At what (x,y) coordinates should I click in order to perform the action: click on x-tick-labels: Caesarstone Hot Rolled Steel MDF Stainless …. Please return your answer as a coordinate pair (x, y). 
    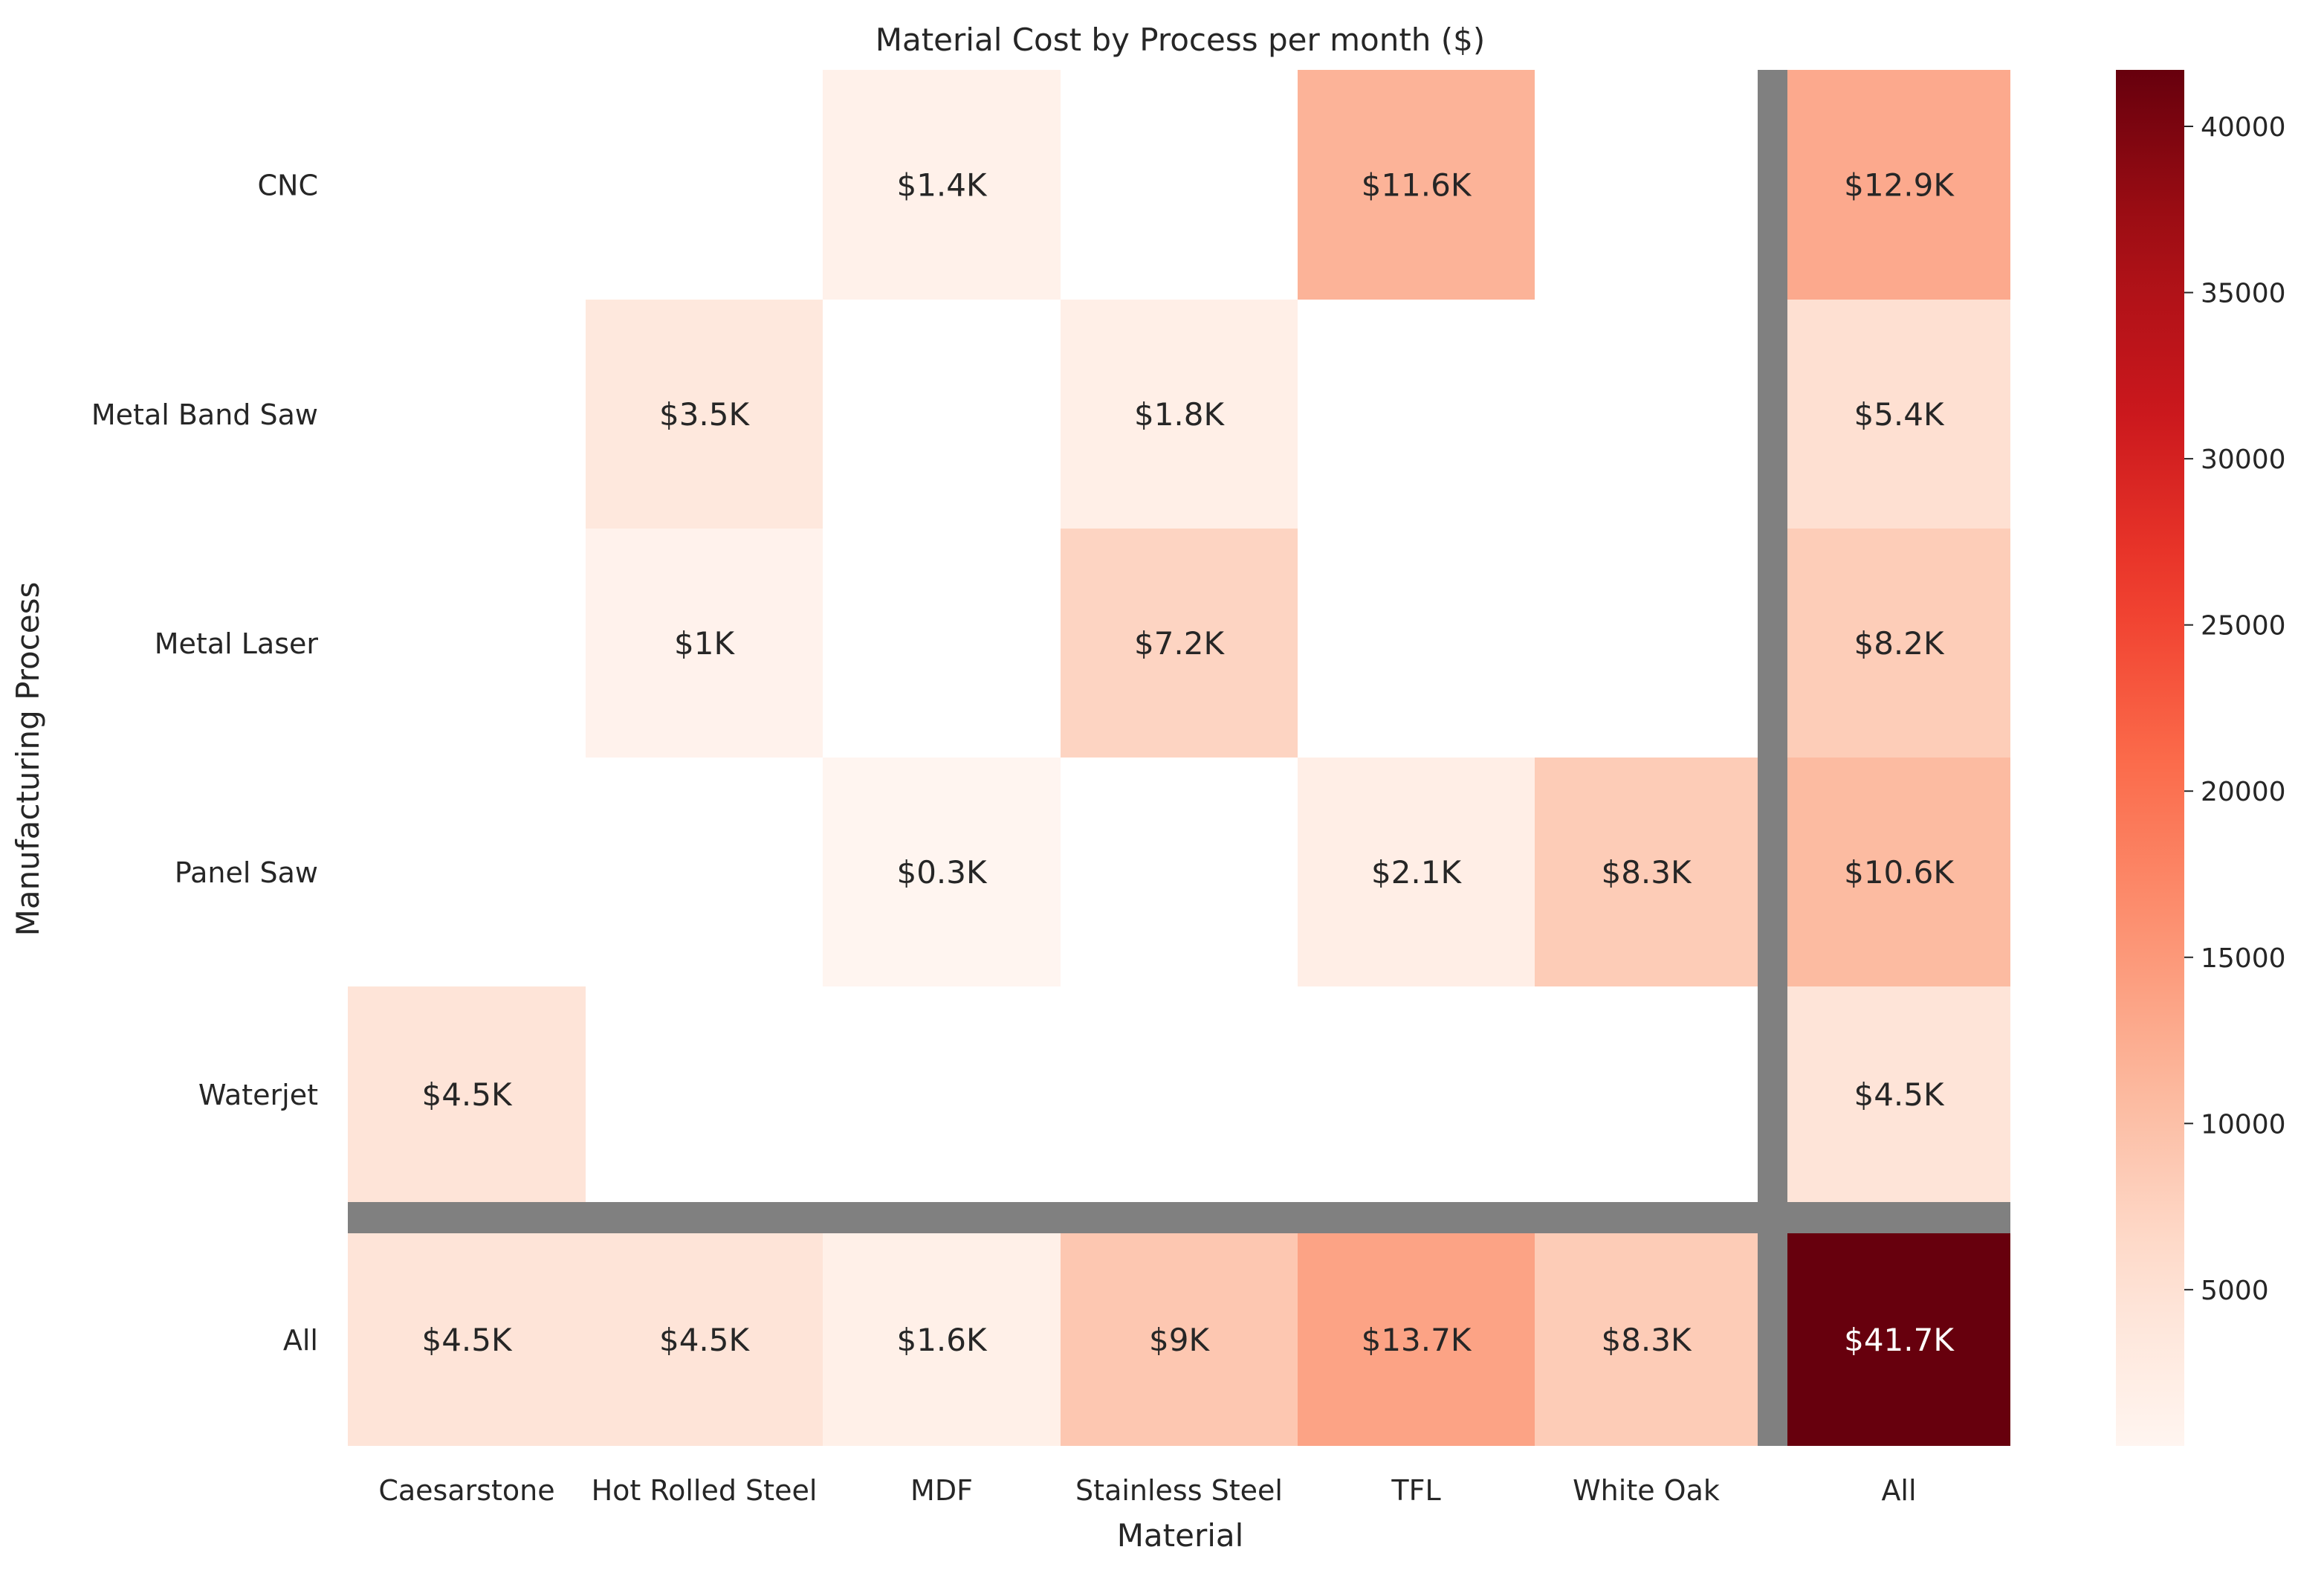
    Looking at the image, I should click on (1147, 1490).